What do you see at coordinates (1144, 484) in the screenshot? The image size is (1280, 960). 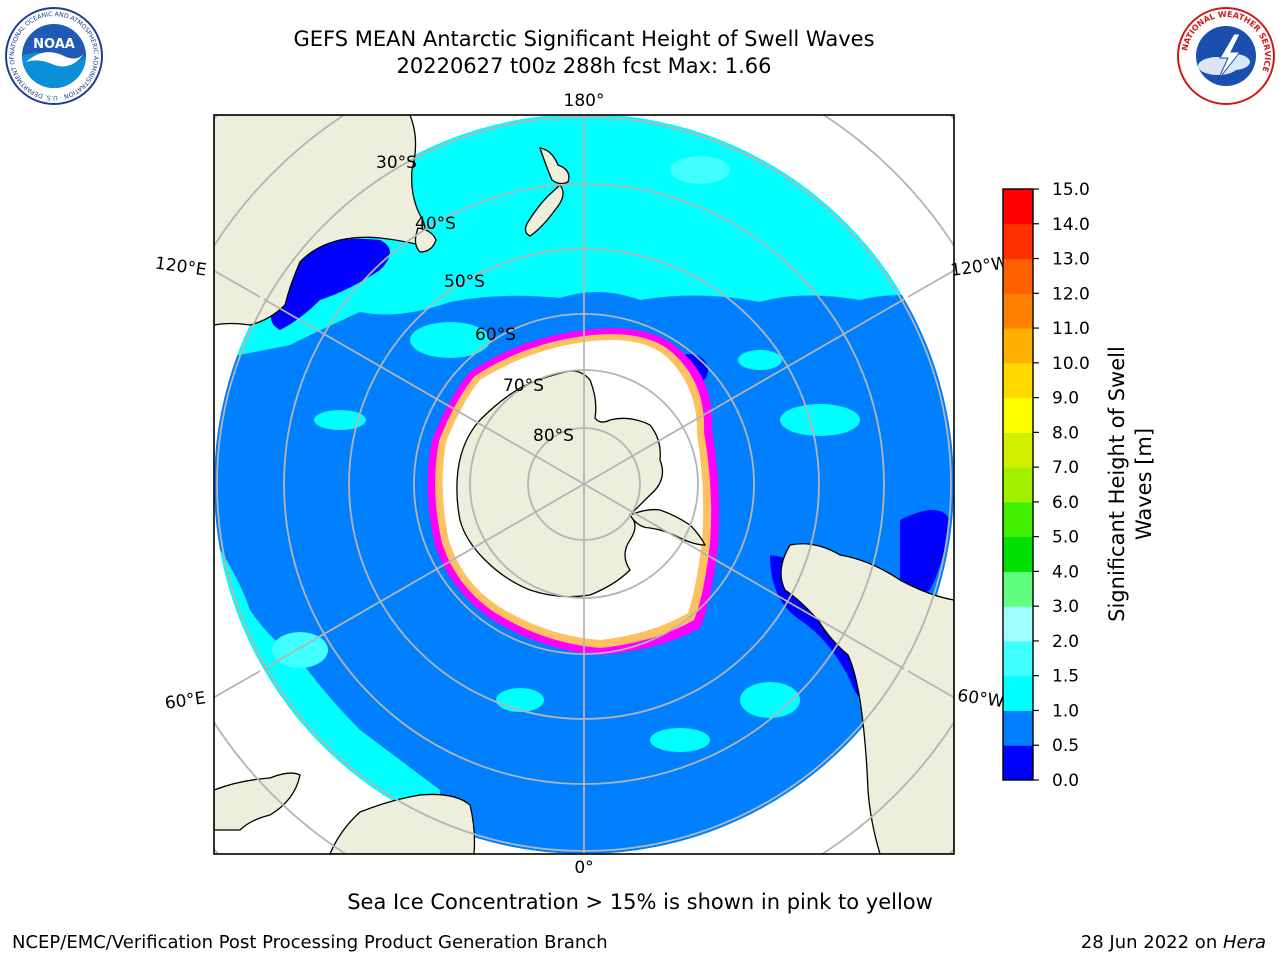 I see `colorbar-label-line2: Waves [m]` at bounding box center [1144, 484].